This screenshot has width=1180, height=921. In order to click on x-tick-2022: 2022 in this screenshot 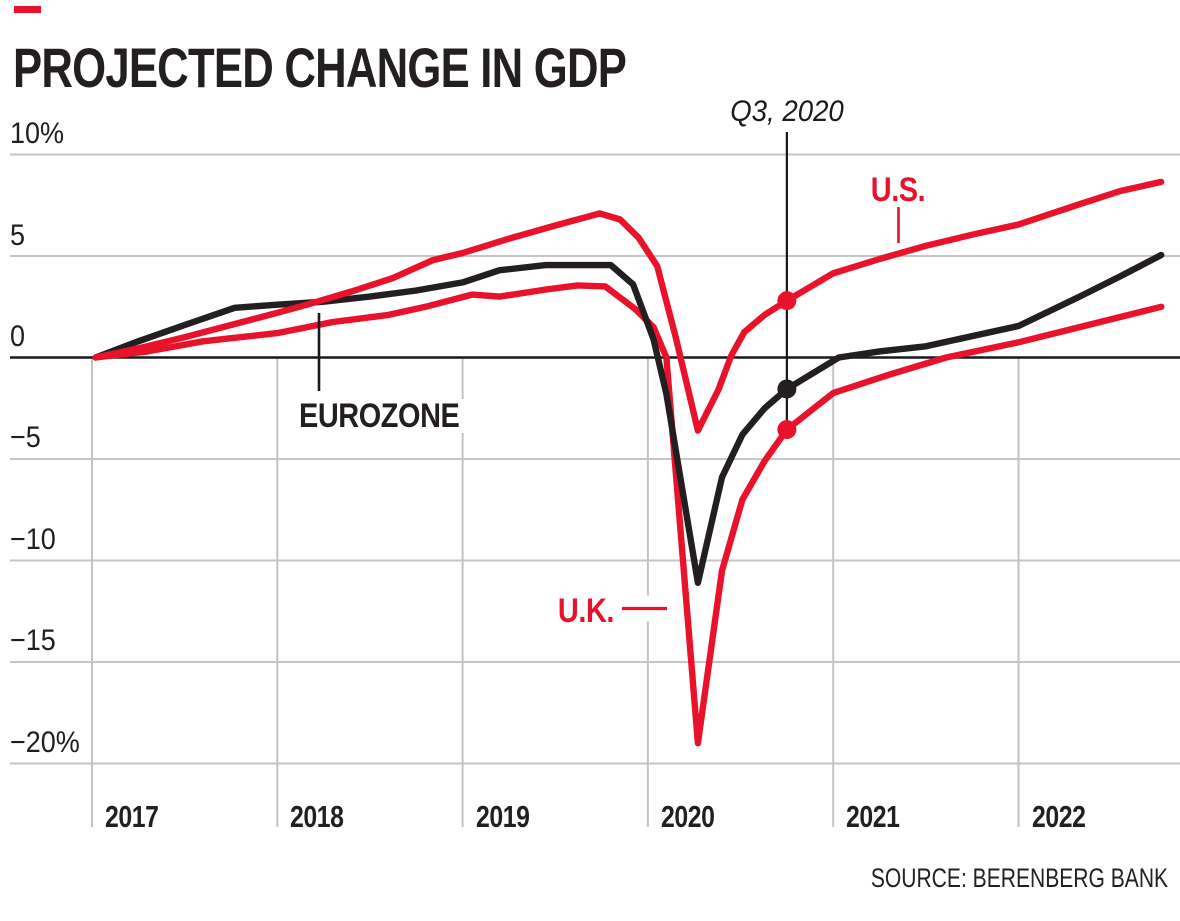, I will do `click(1059, 816)`.